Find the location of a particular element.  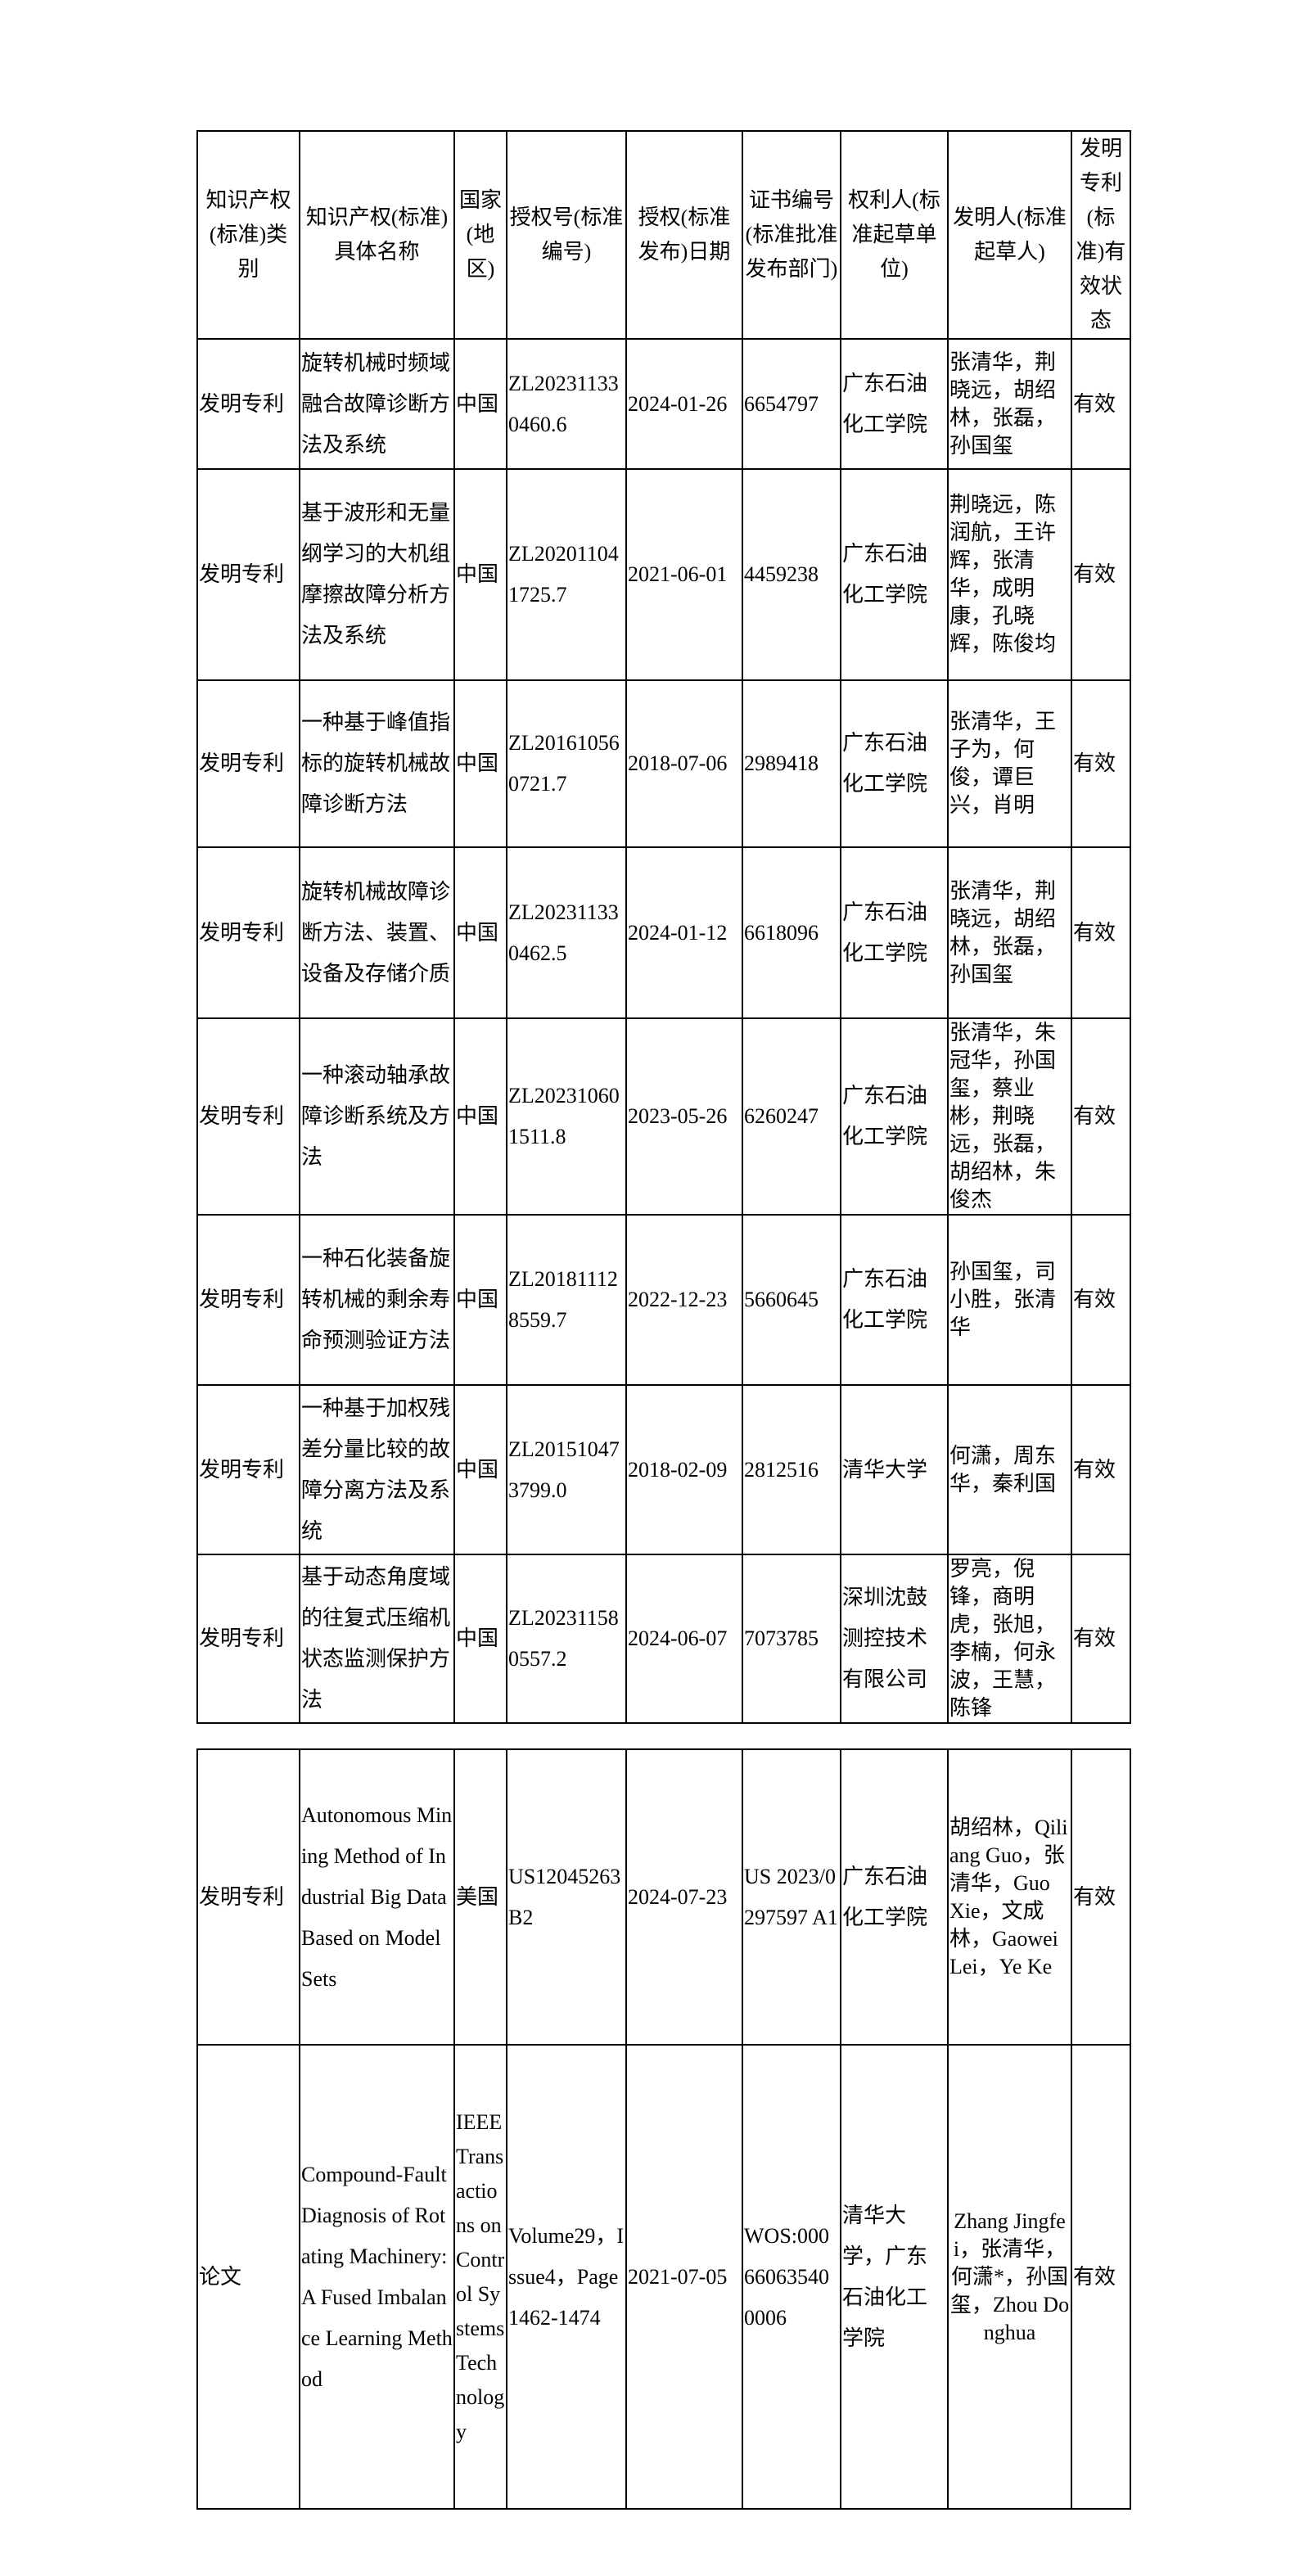

cell-grant-date: 2021-07-05 is located at coordinates (684, 2277).